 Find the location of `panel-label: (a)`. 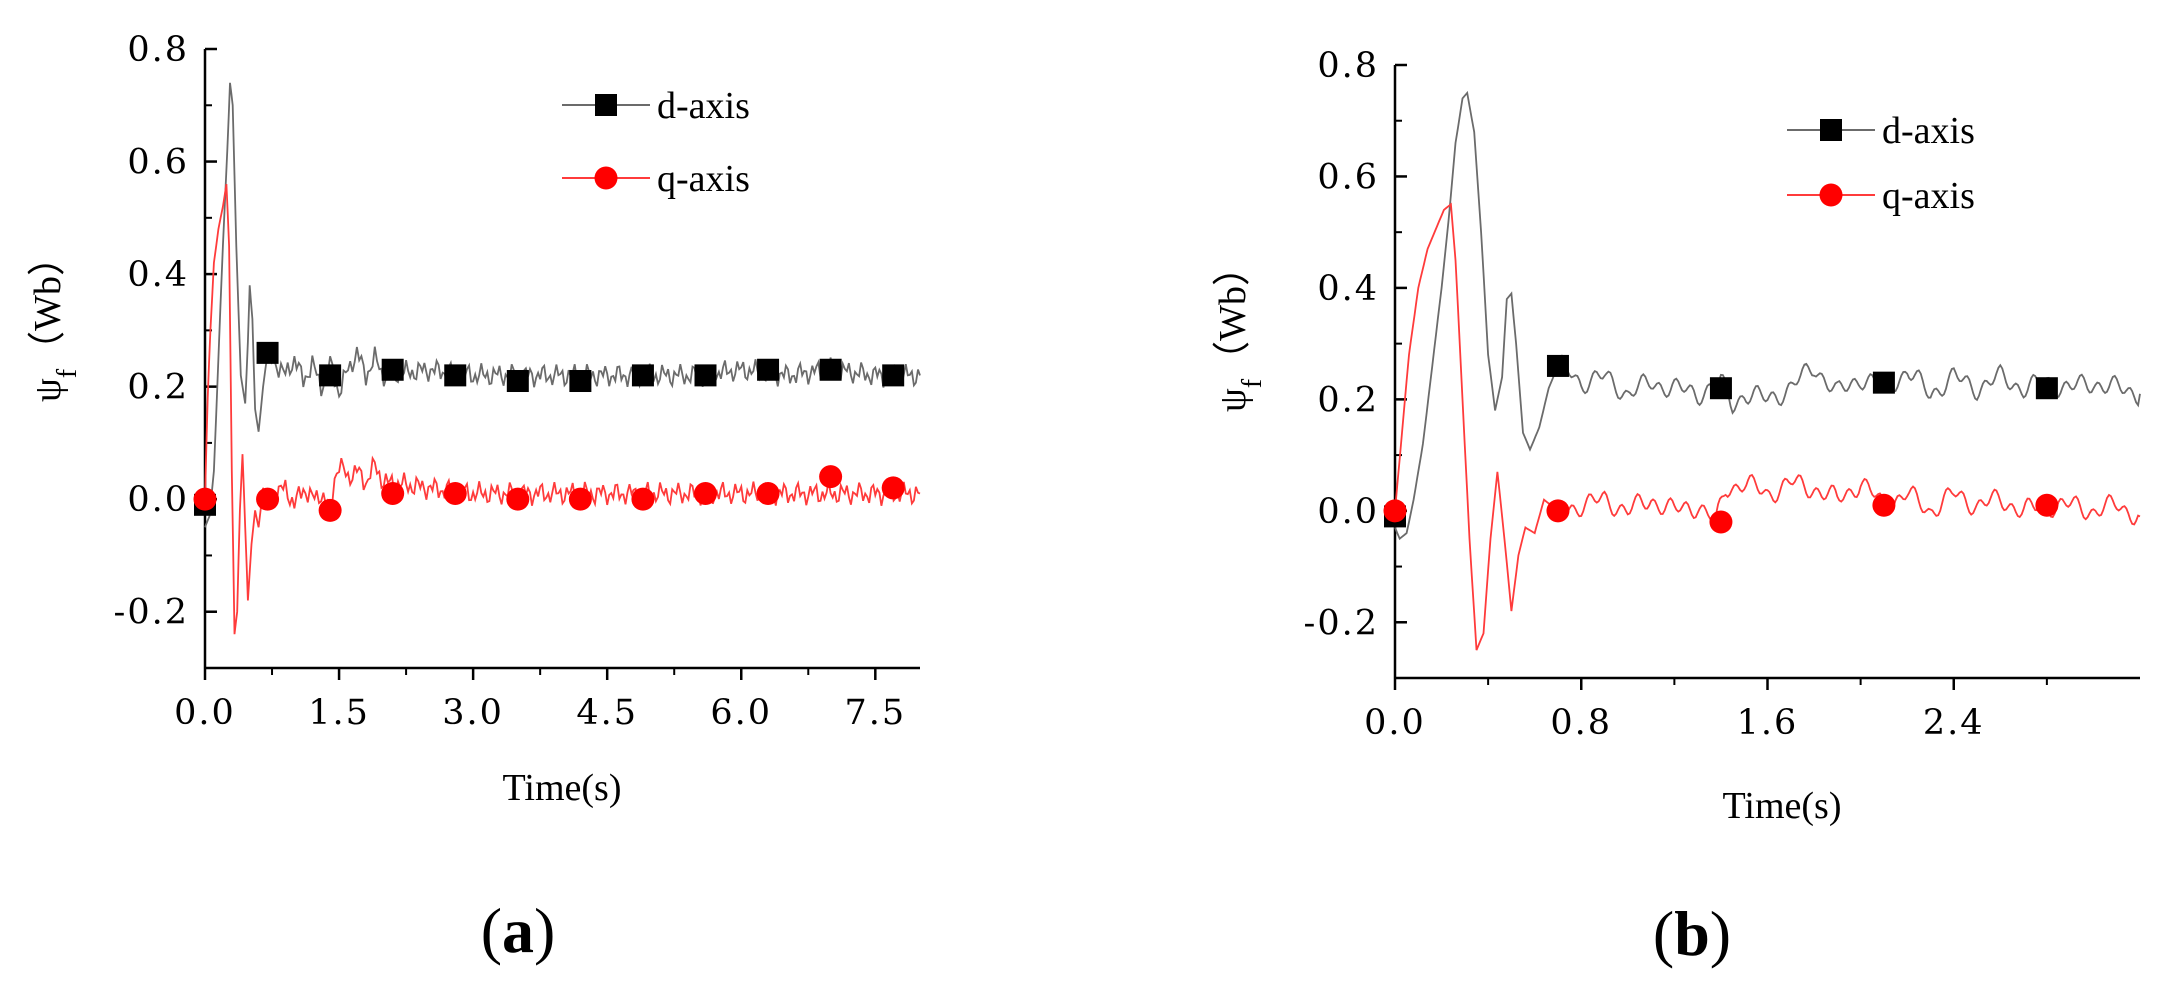

panel-label: (a) is located at coordinates (518, 930).